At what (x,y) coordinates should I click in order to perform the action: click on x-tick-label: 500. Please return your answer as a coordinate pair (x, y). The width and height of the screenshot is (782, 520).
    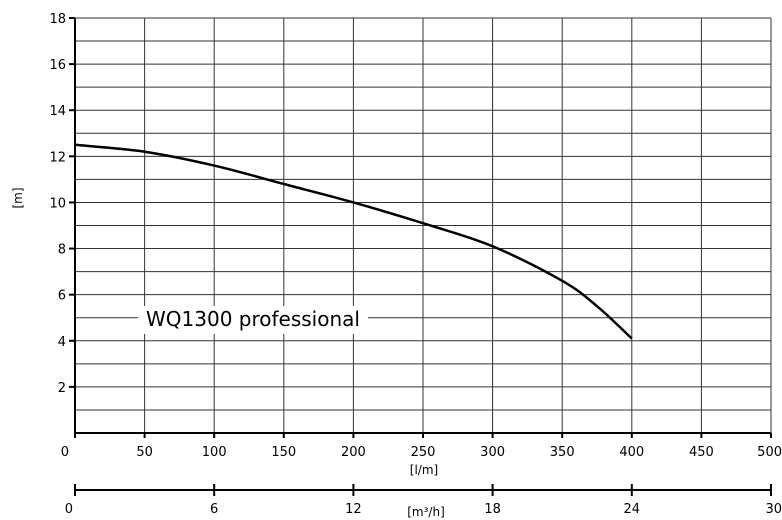
    Looking at the image, I should click on (769, 452).